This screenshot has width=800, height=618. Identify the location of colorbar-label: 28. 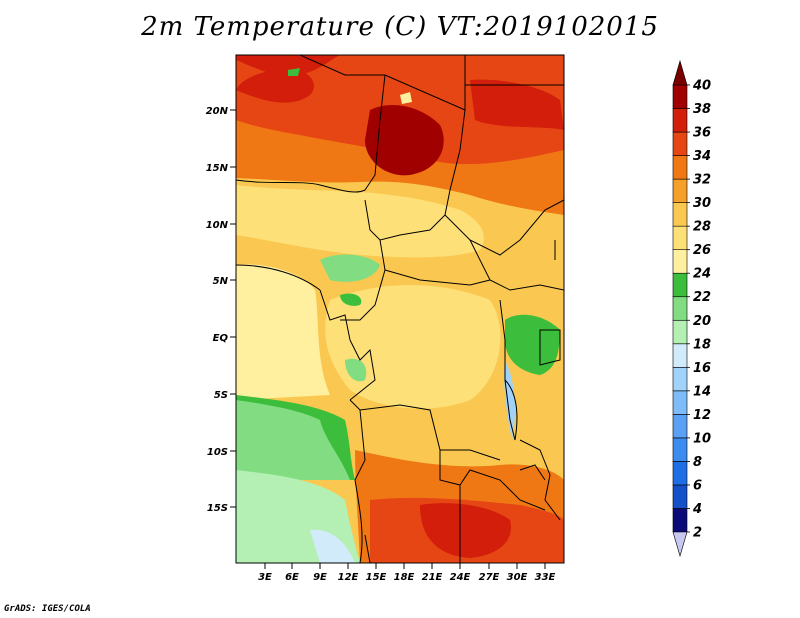
(702, 227).